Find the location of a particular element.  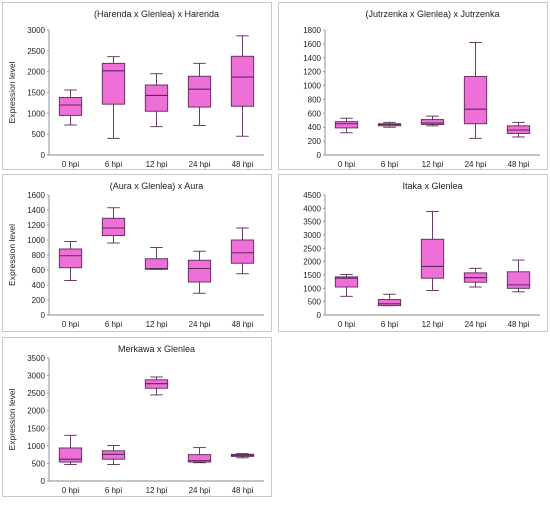

y-tick-label: 400 is located at coordinates (315, 127).